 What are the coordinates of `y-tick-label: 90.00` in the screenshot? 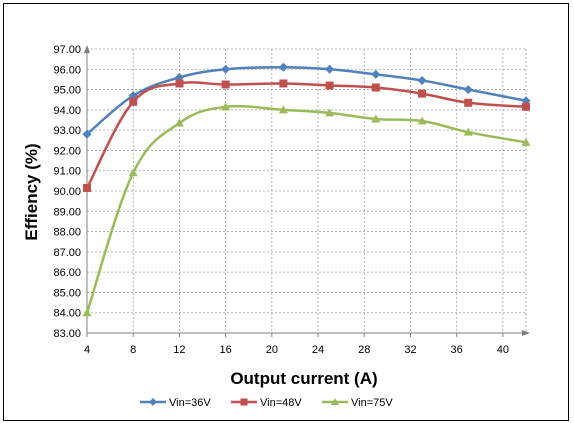 It's located at (67, 192).